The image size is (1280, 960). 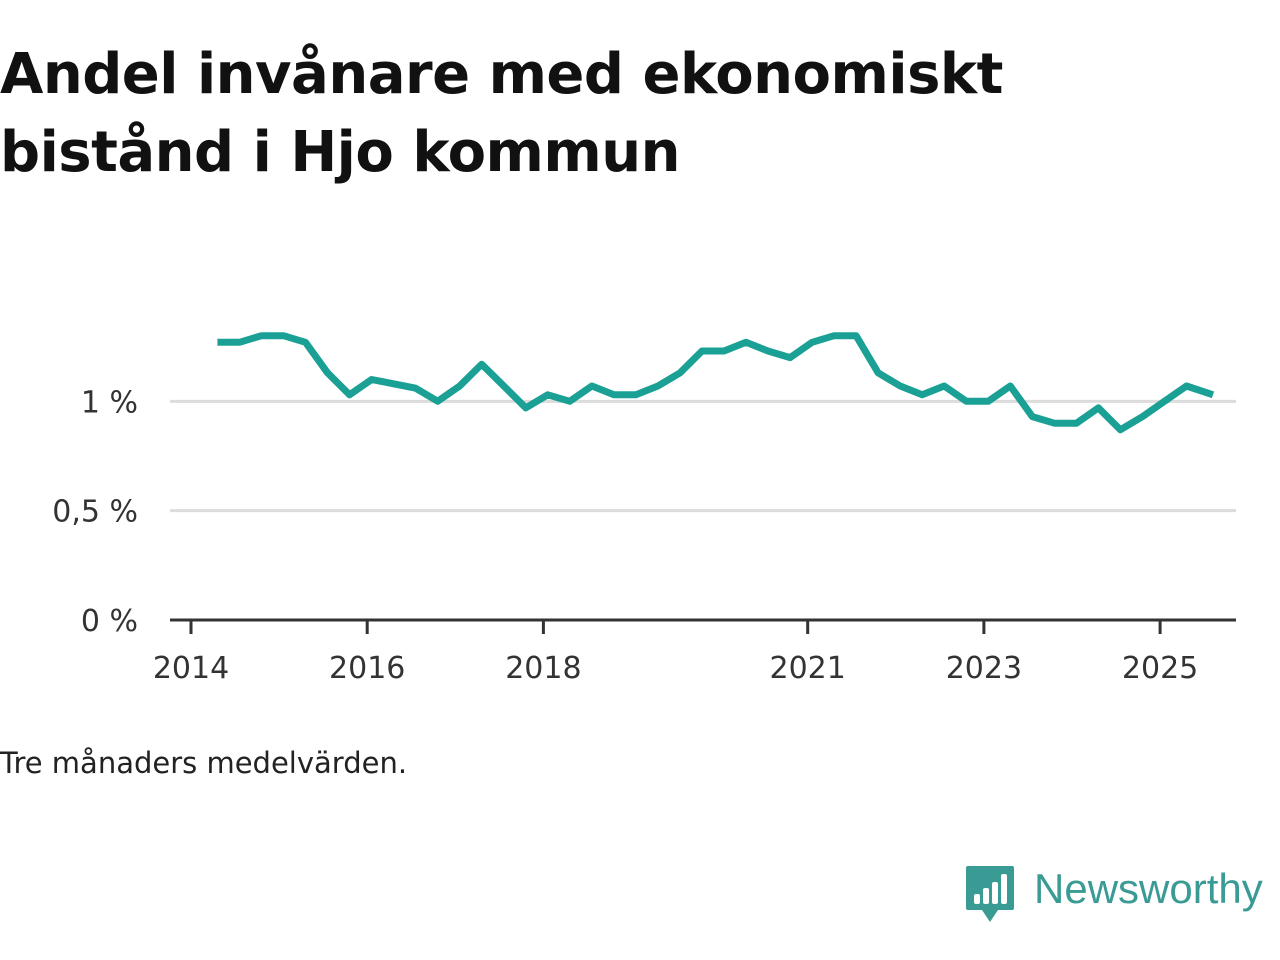 I want to click on x-tick-label: 2018, so click(x=543, y=668).